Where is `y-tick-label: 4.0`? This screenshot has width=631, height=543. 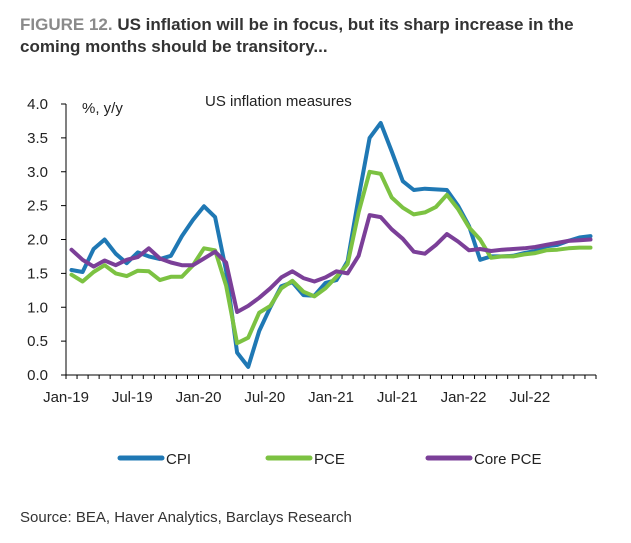
y-tick-label: 4.0 is located at coordinates (37, 104).